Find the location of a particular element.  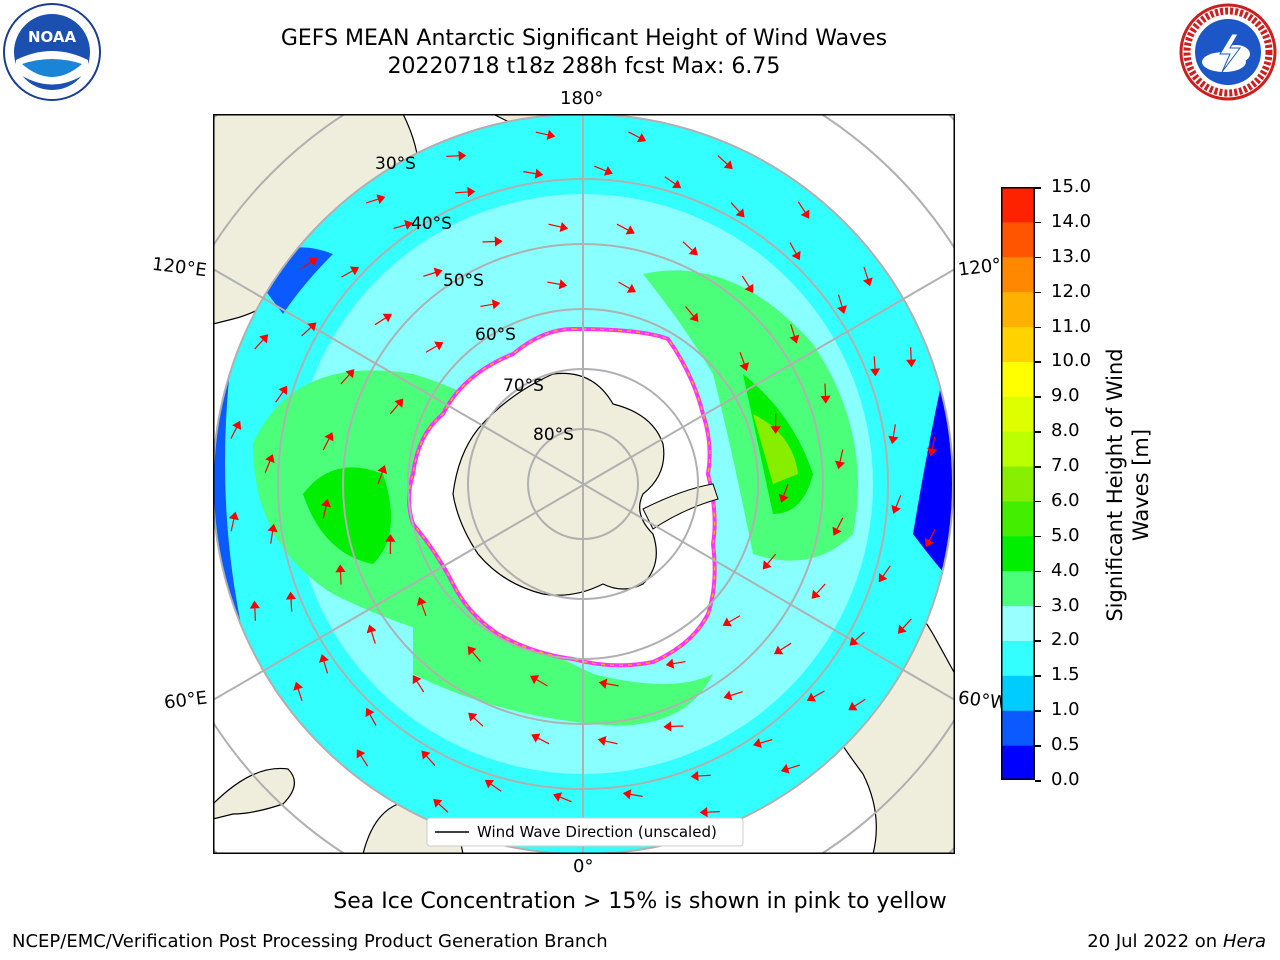

colorbar-tick-label: 0.0 is located at coordinates (1065, 779).